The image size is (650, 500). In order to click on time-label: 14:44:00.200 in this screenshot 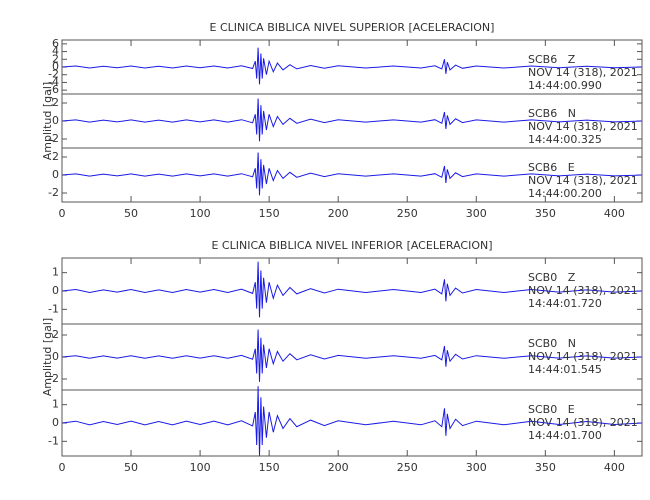, I will do `click(565, 193)`.